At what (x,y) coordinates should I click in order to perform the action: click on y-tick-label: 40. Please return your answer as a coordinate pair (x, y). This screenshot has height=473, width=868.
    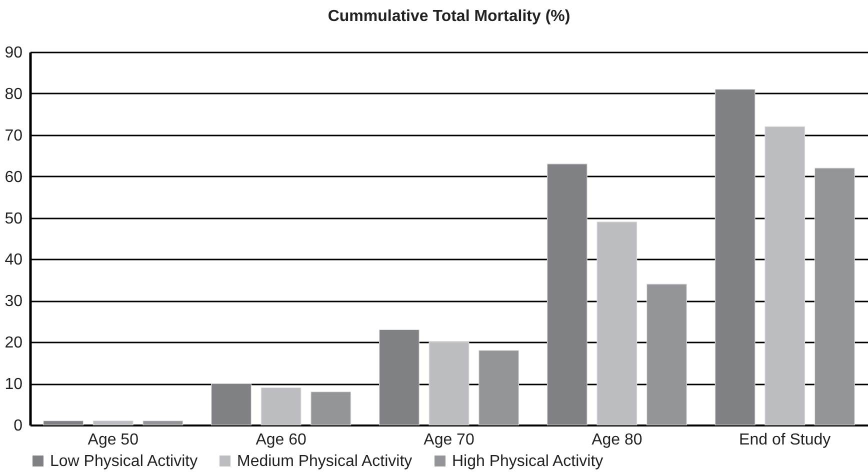
    Looking at the image, I should click on (13, 260).